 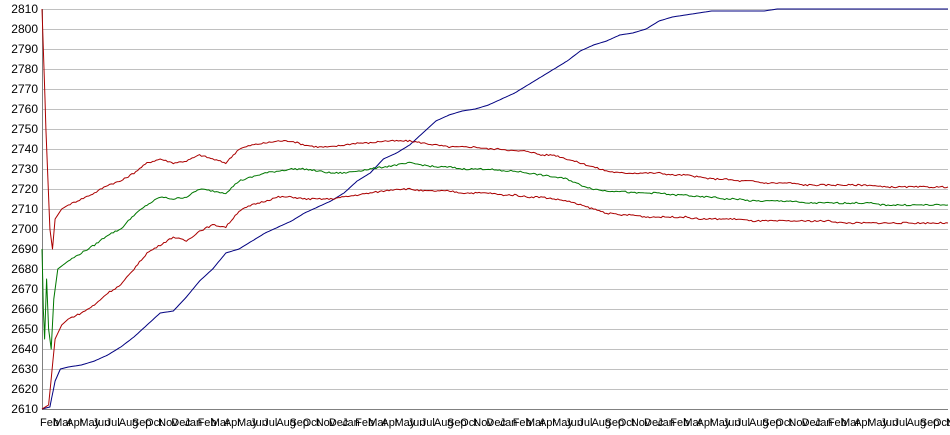 I want to click on y-tick-label: 2760, so click(x=24, y=109).